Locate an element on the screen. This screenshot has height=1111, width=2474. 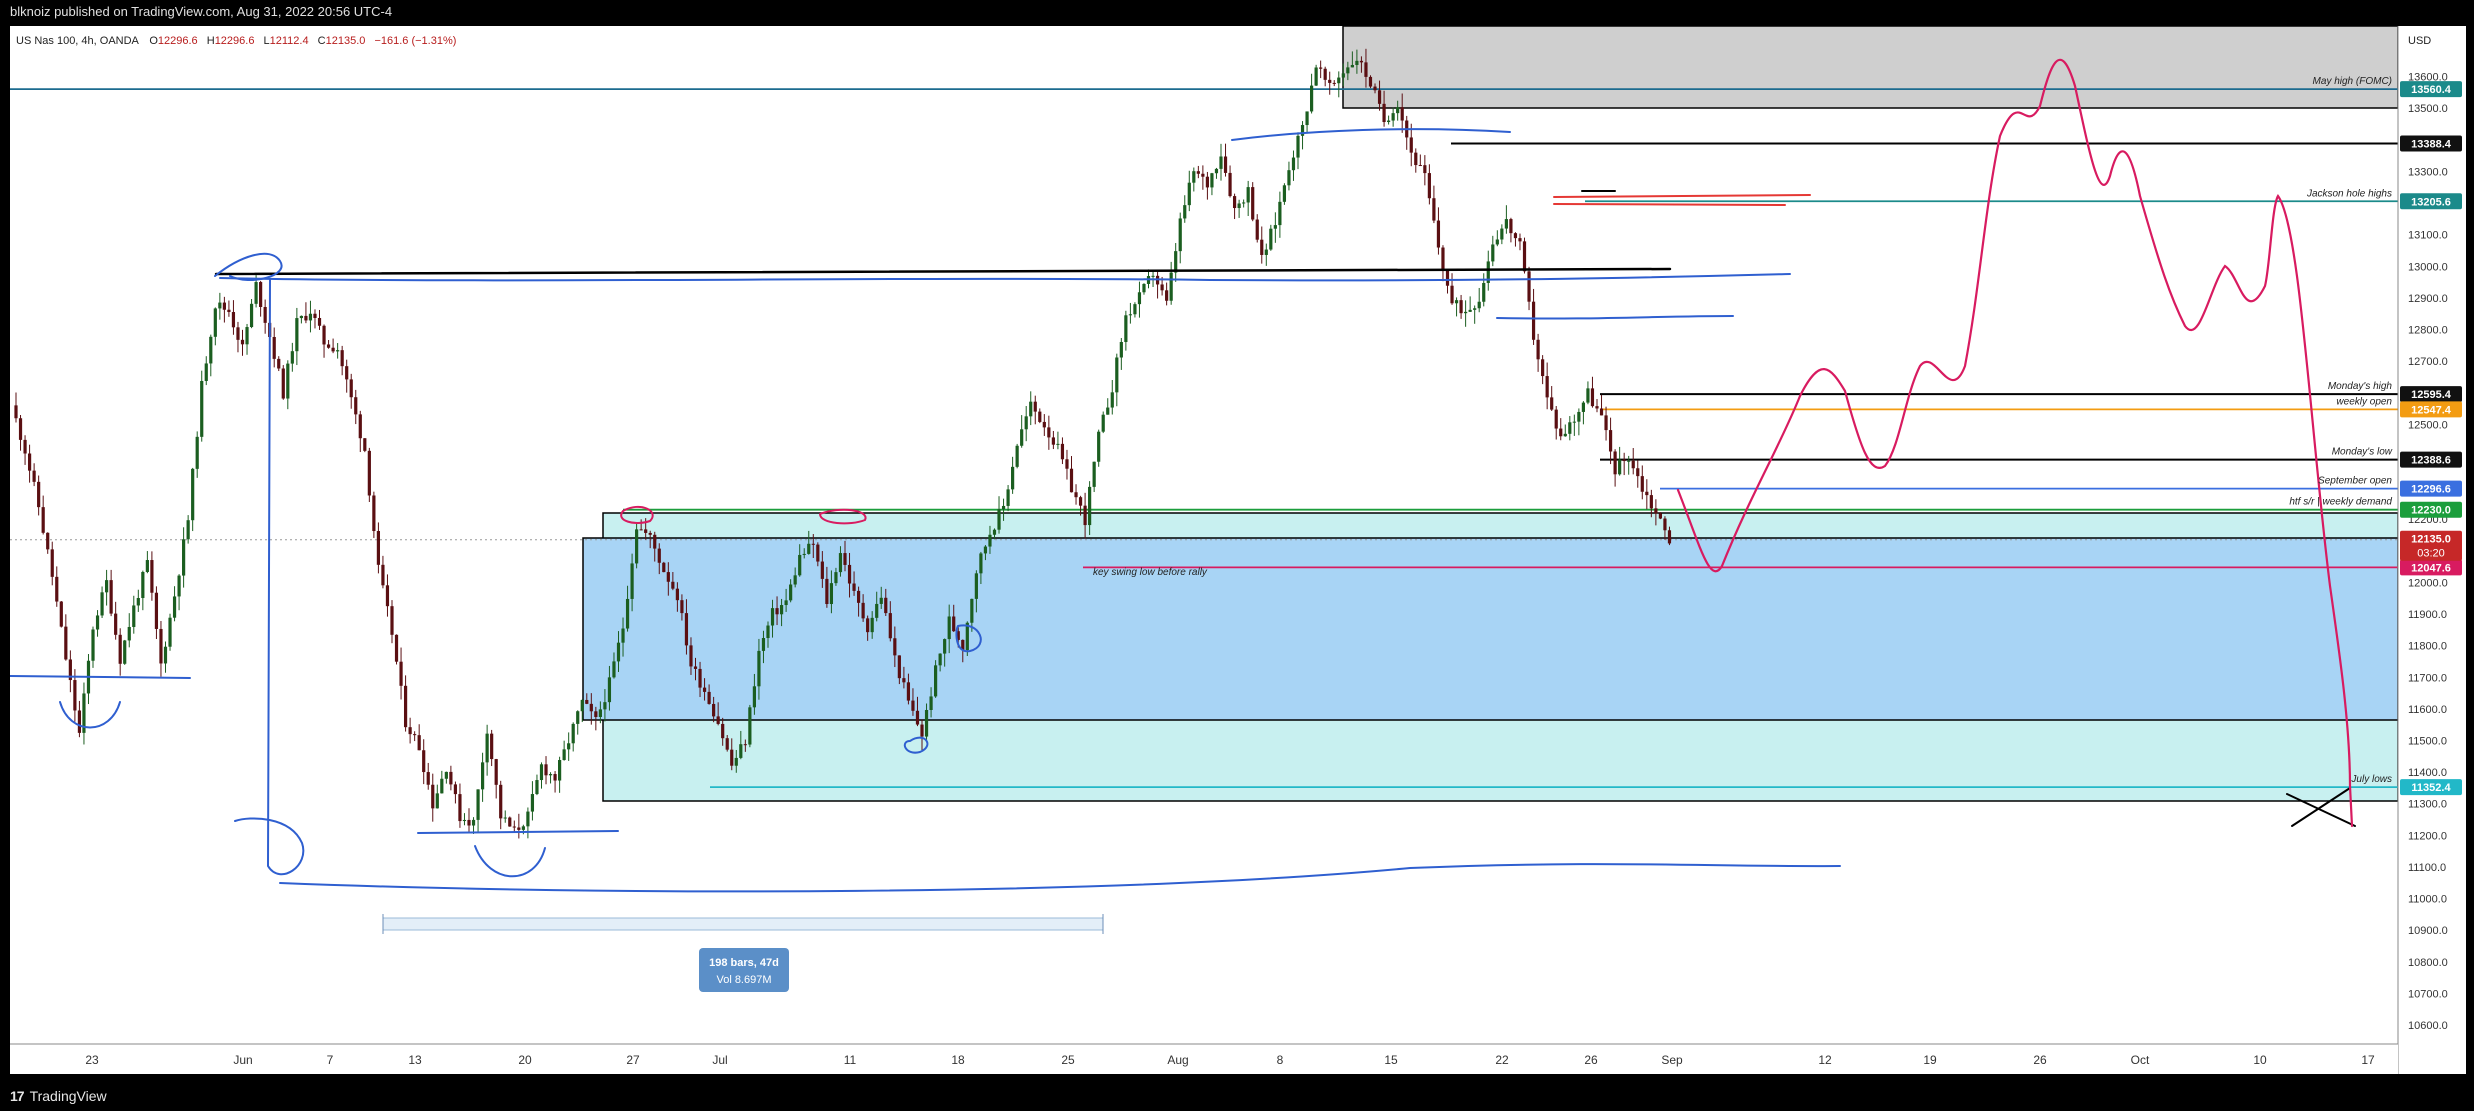
y-tick-label-3: 13300.0 is located at coordinates (2428, 172).